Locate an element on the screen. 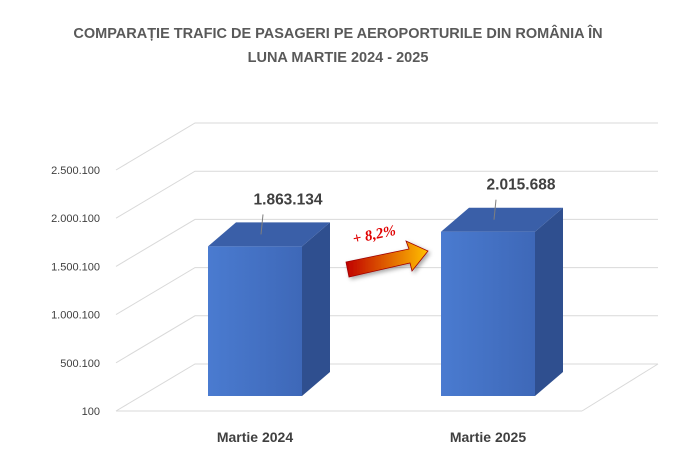  x-axis-categories: Martie 2024 Martie 2025 is located at coordinates (371, 437).